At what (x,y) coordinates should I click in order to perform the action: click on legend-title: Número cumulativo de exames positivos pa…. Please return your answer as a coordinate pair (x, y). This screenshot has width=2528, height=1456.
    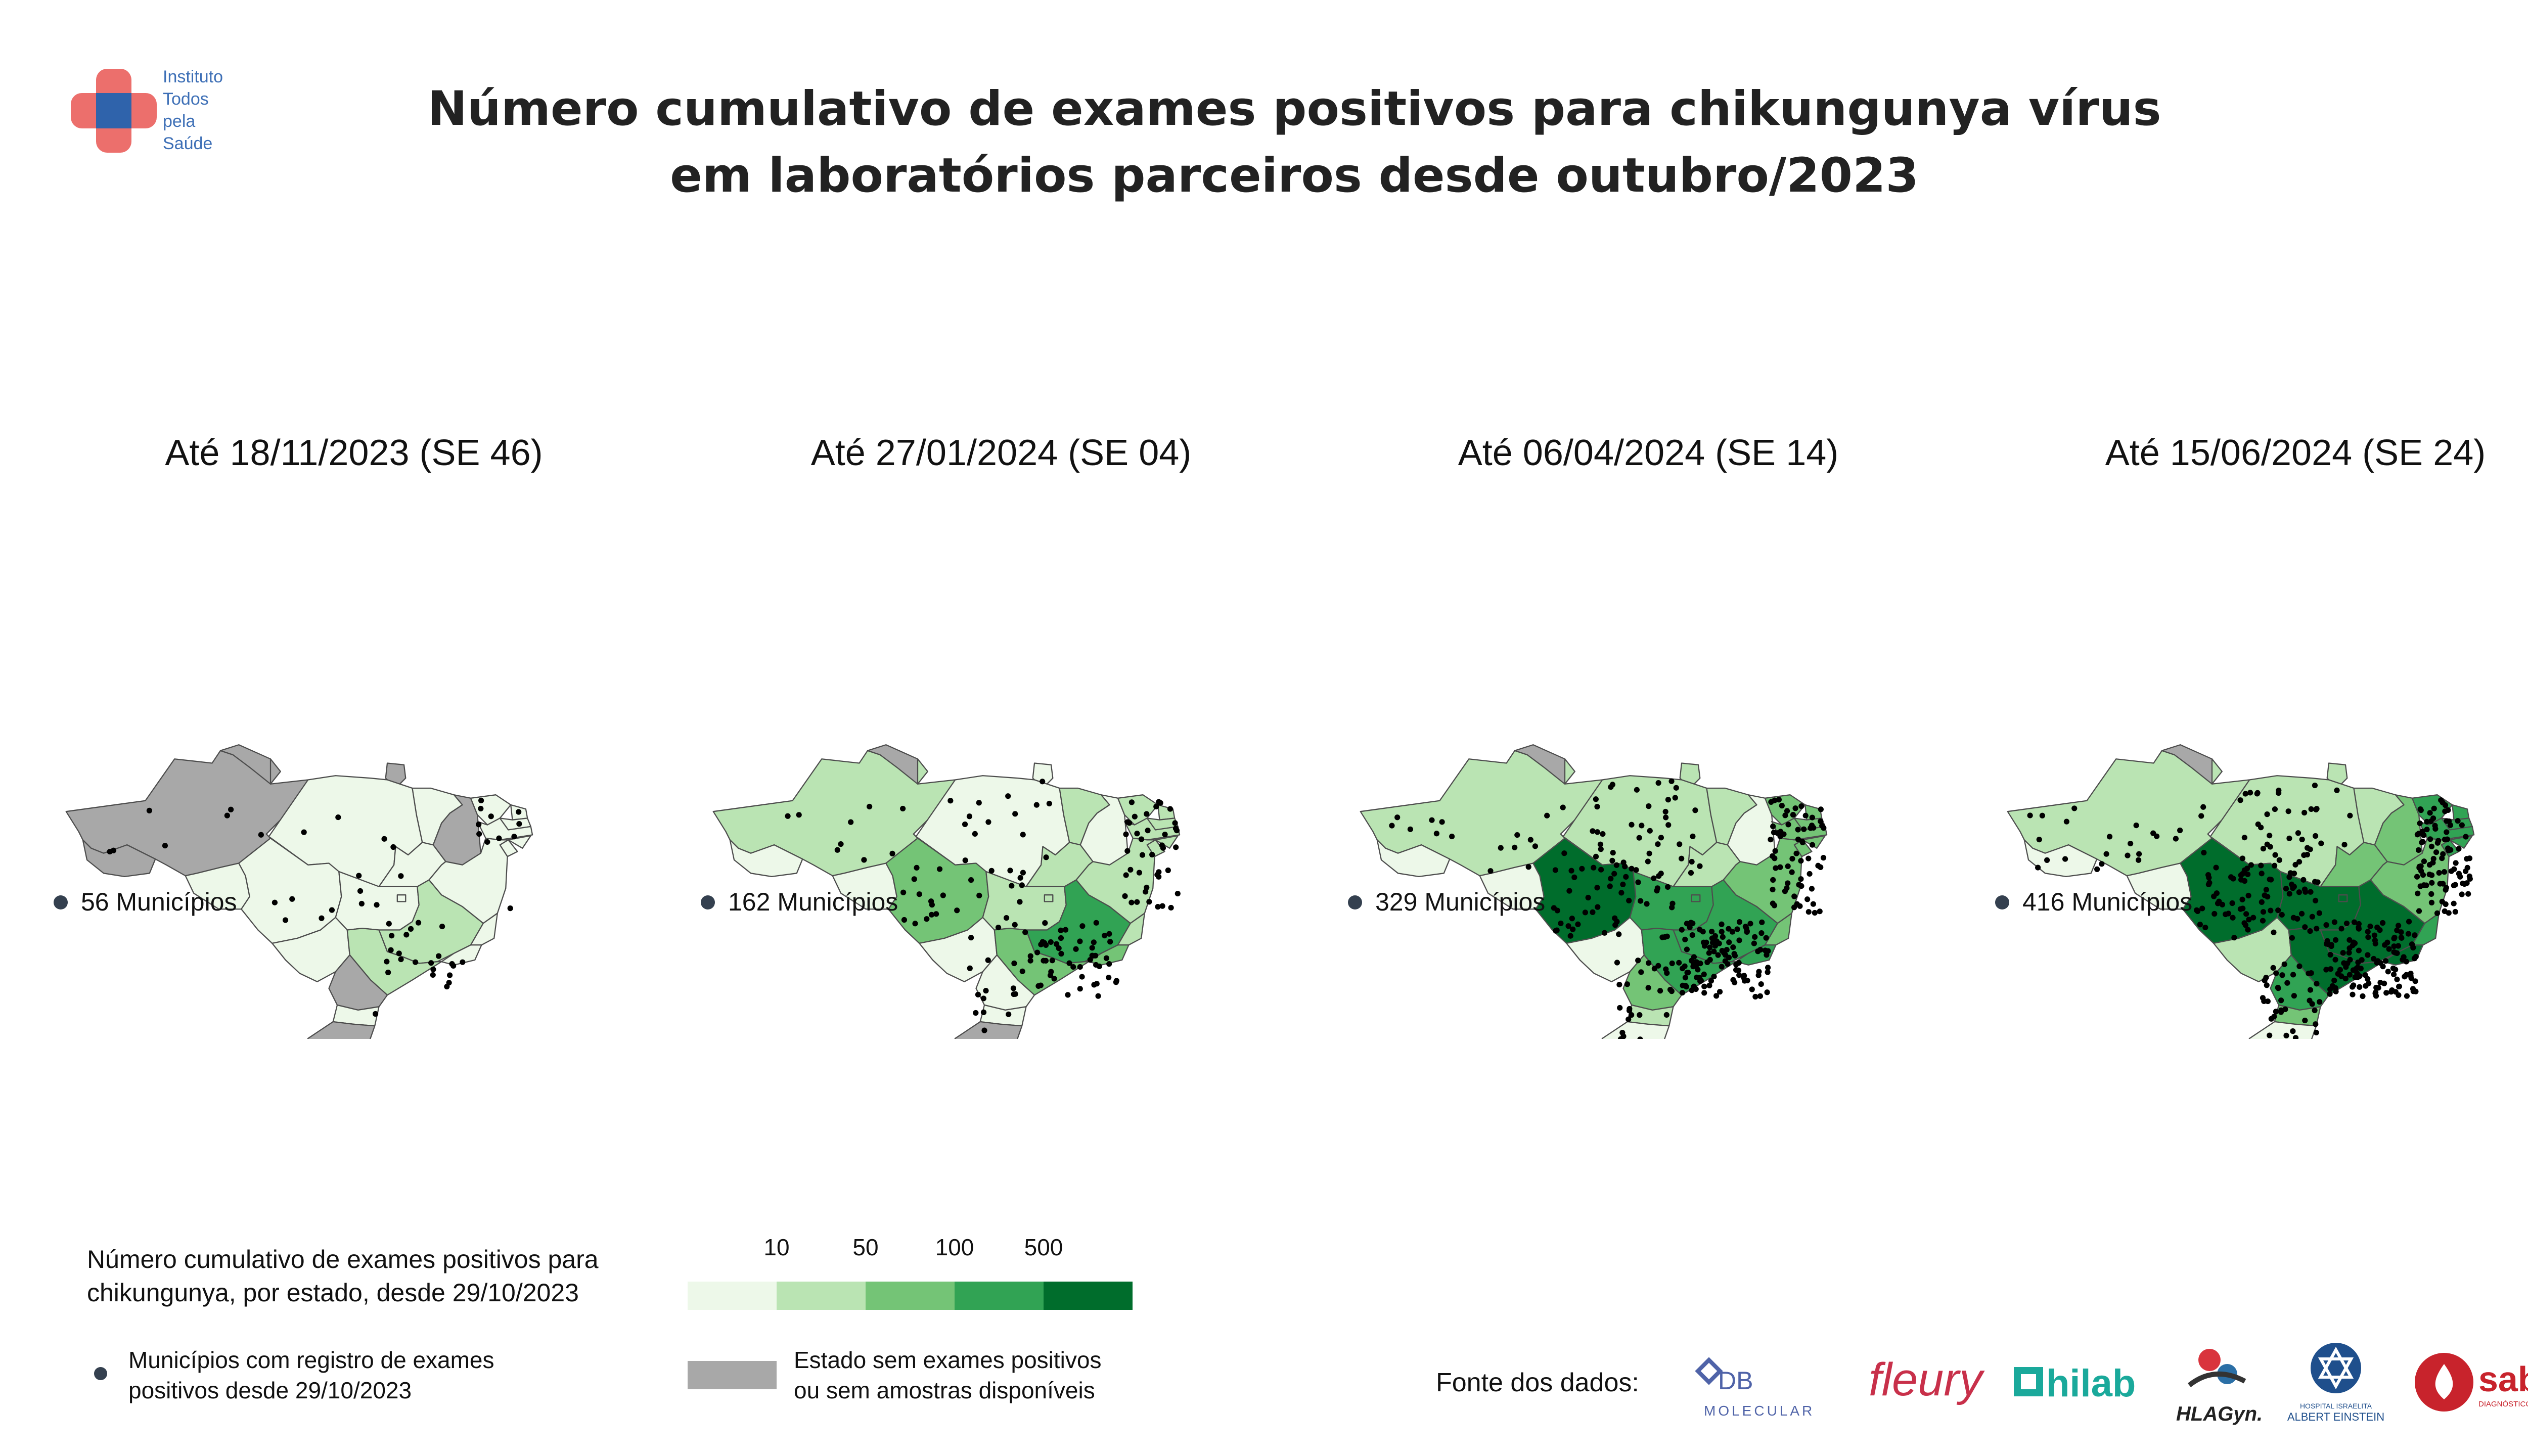
    Looking at the image, I should click on (370, 1276).